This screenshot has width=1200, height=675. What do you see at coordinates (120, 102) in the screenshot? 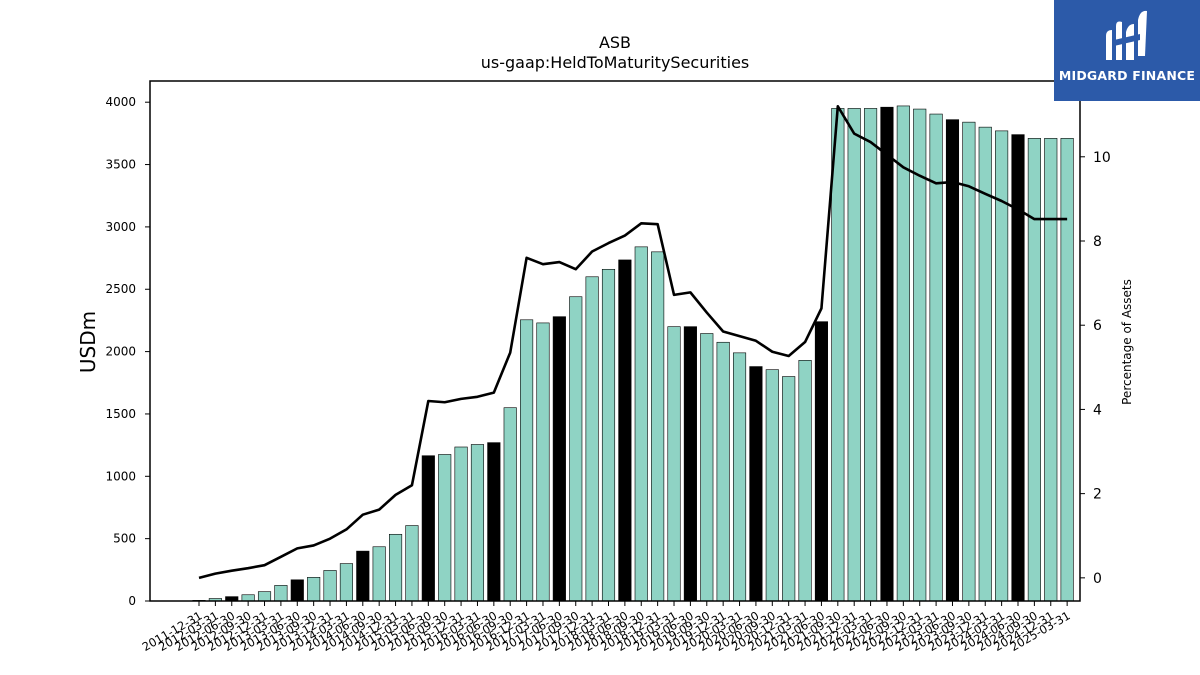
I see `y-tick-label: 4000` at bounding box center [120, 102].